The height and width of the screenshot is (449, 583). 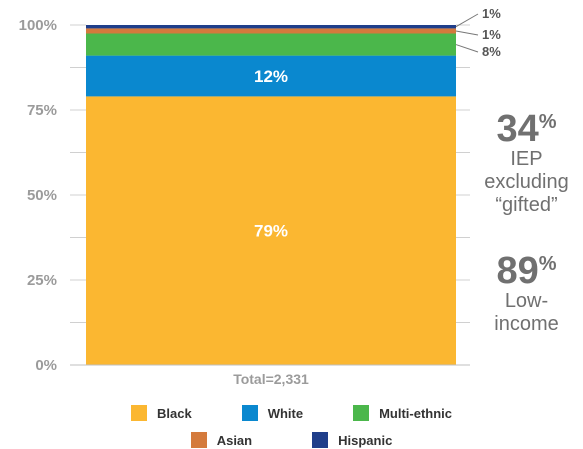 I want to click on legend-label: White, so click(x=285, y=413).